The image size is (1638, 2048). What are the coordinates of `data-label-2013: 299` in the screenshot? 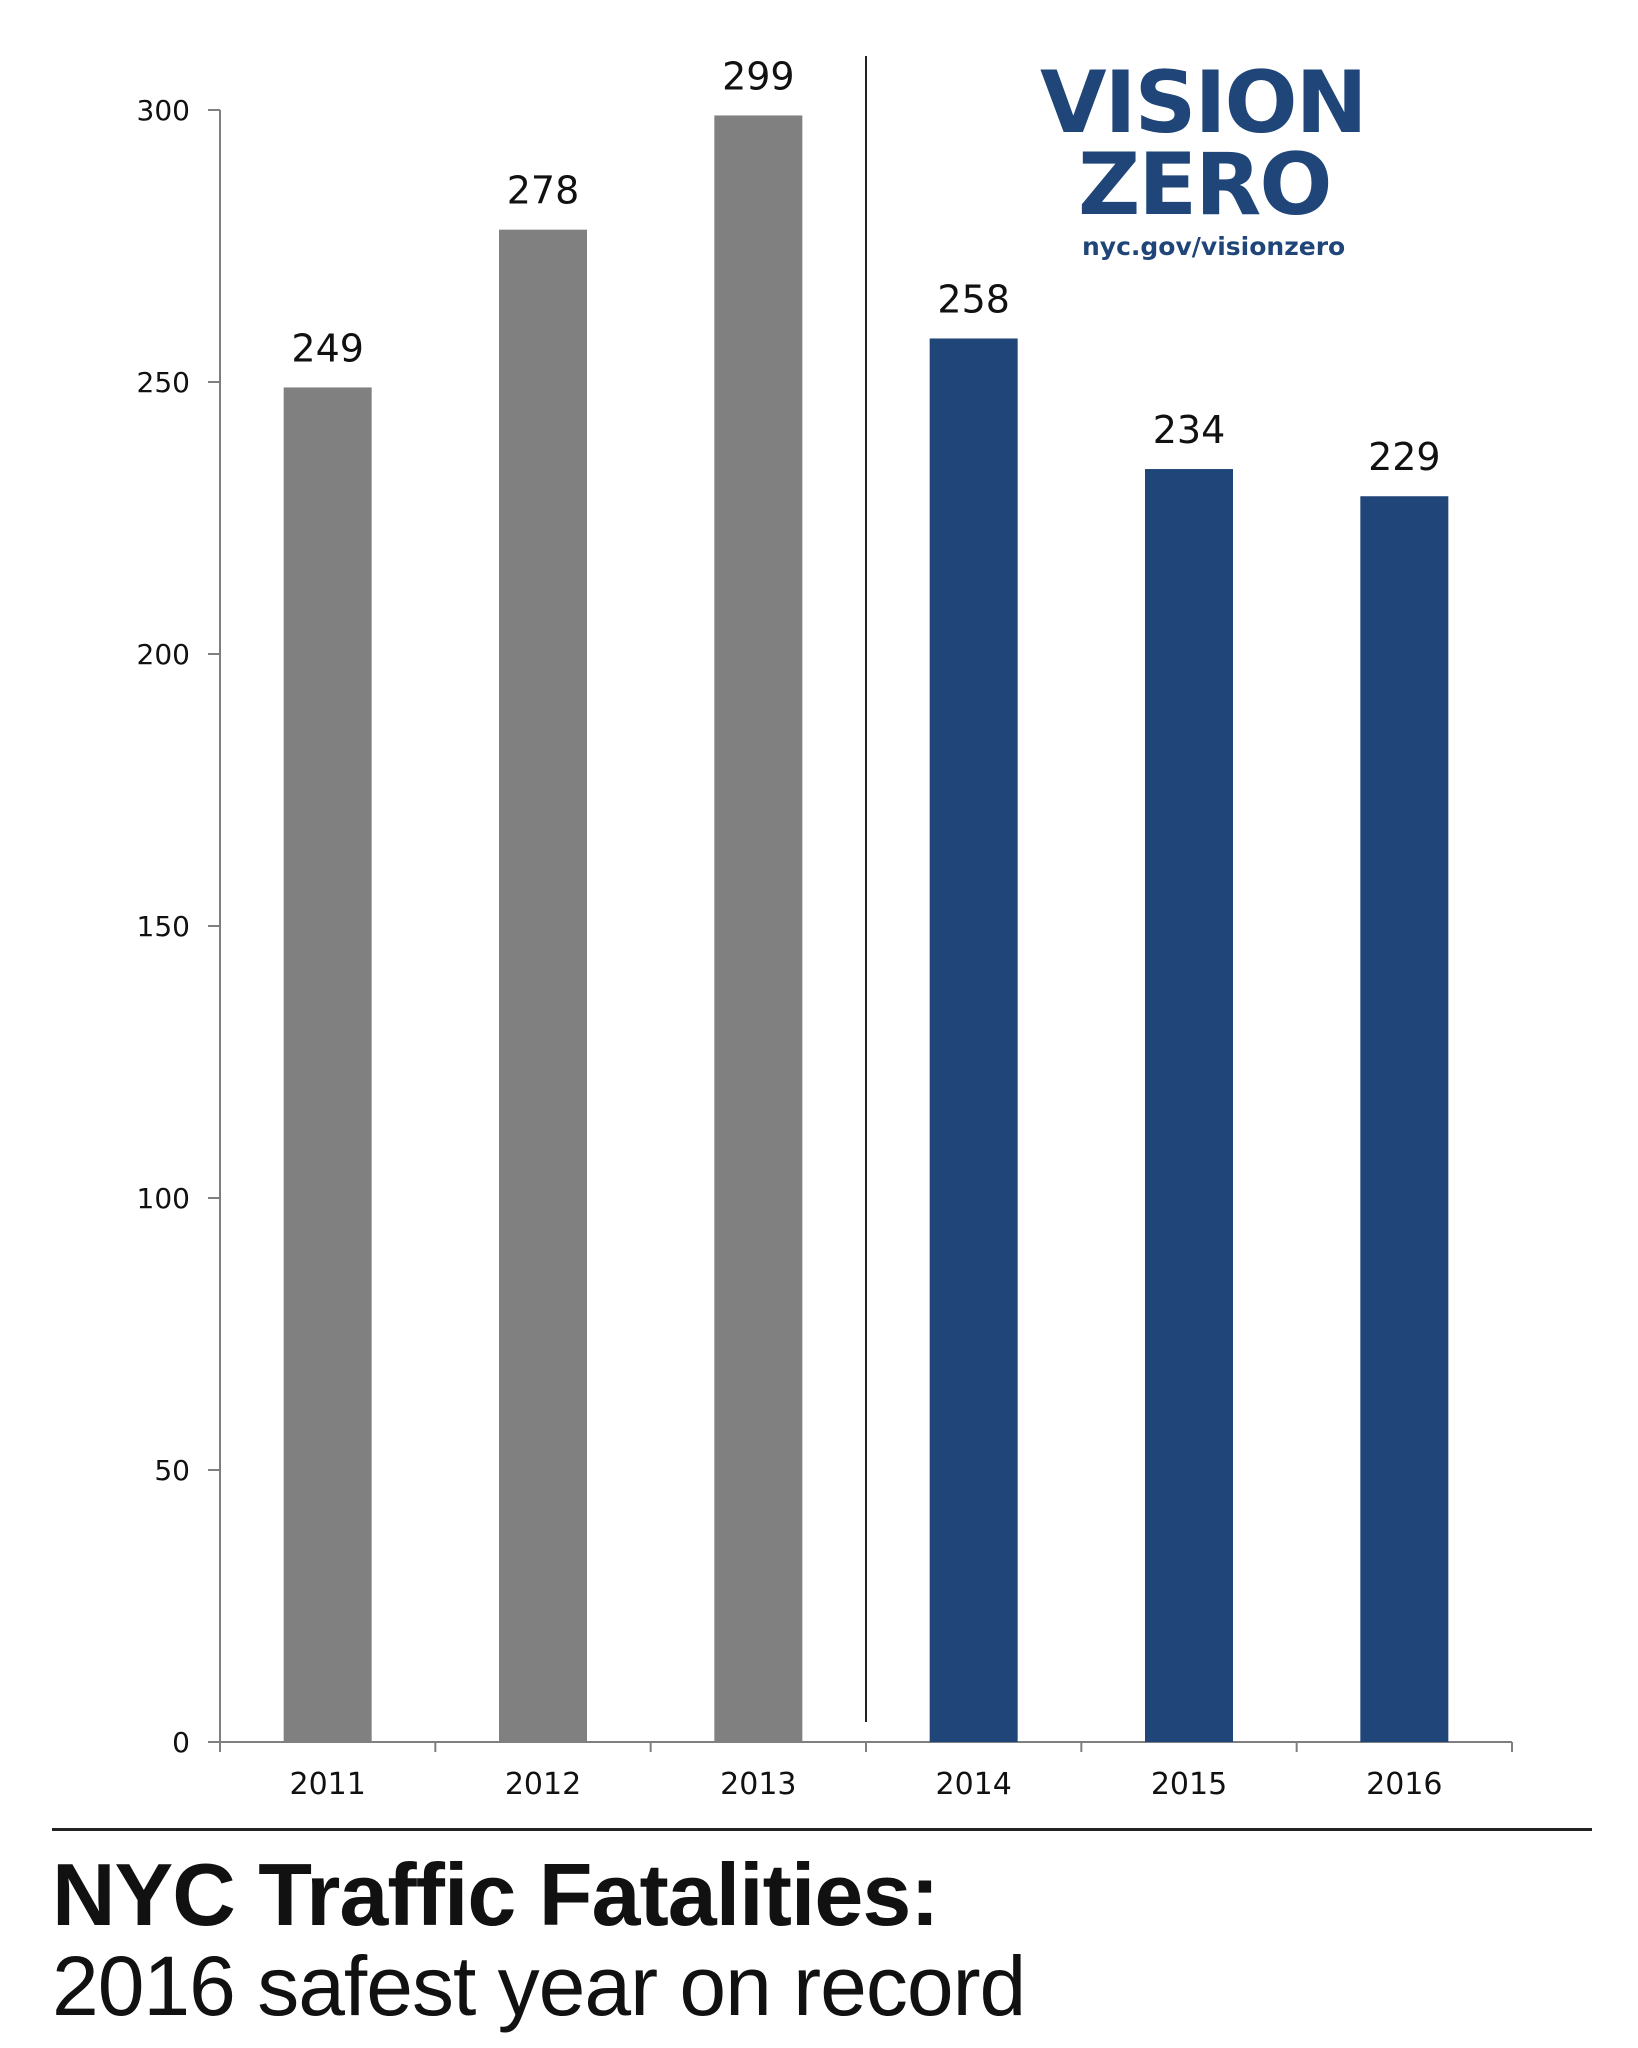 It's located at (758, 76).